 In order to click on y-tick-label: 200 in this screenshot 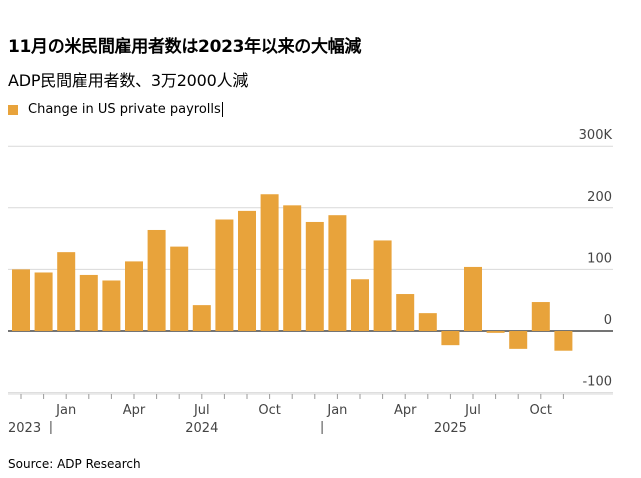, I will do `click(599, 197)`.